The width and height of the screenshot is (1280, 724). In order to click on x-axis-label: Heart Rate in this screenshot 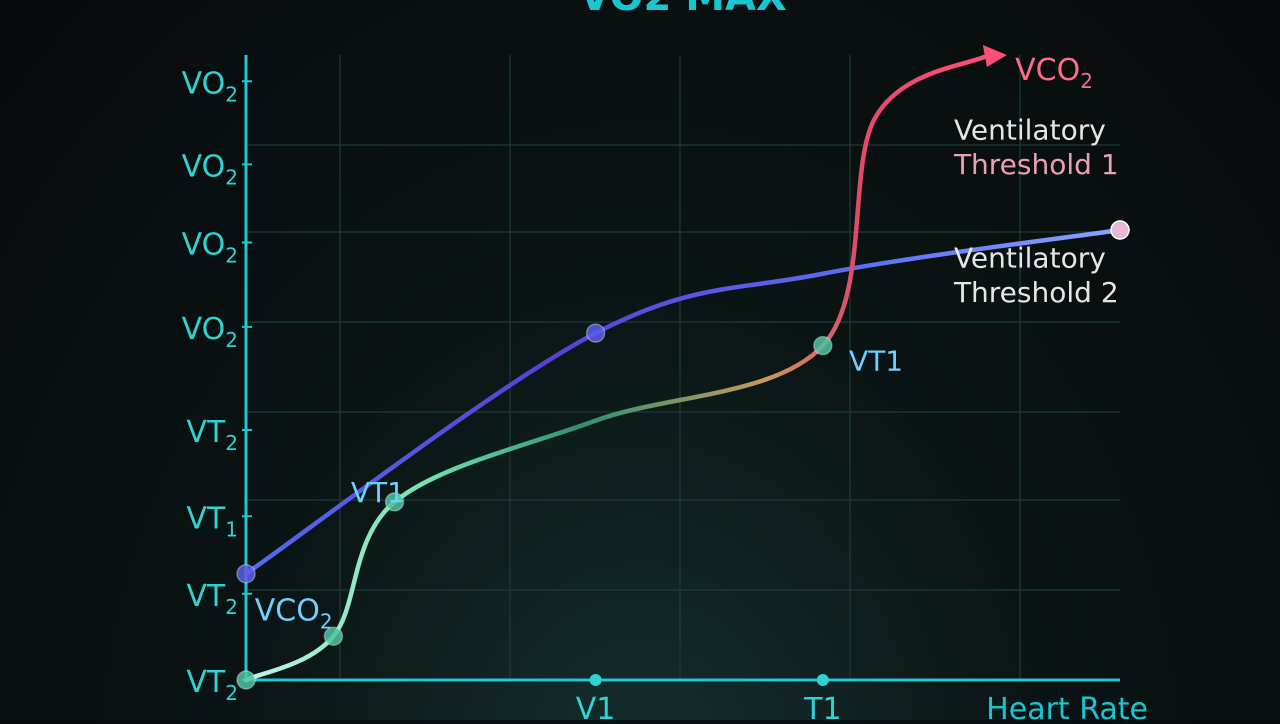, I will do `click(1067, 706)`.